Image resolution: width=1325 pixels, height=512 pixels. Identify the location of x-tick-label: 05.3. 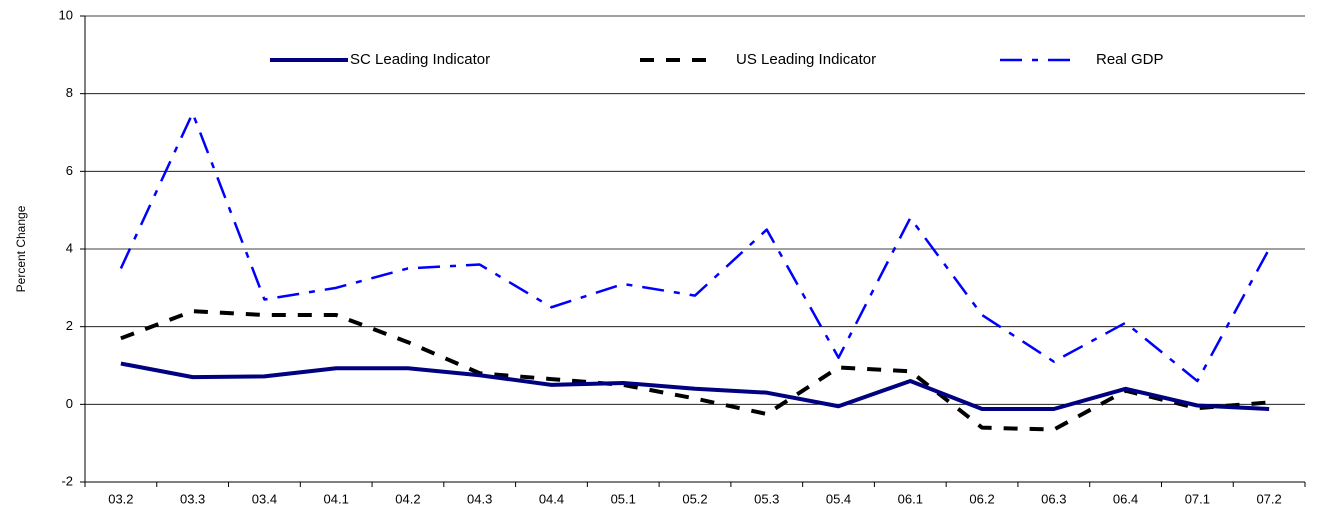
(766, 498).